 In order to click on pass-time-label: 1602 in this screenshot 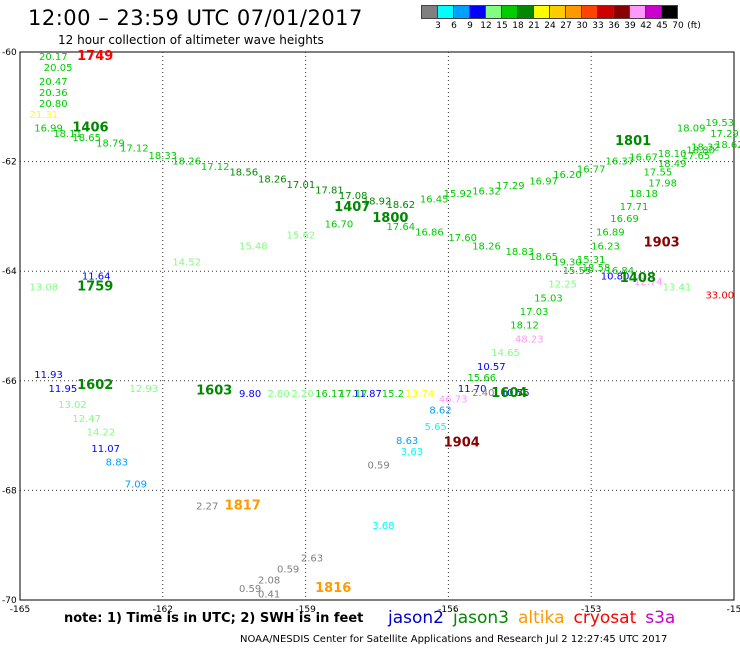, I will do `click(95, 385)`.